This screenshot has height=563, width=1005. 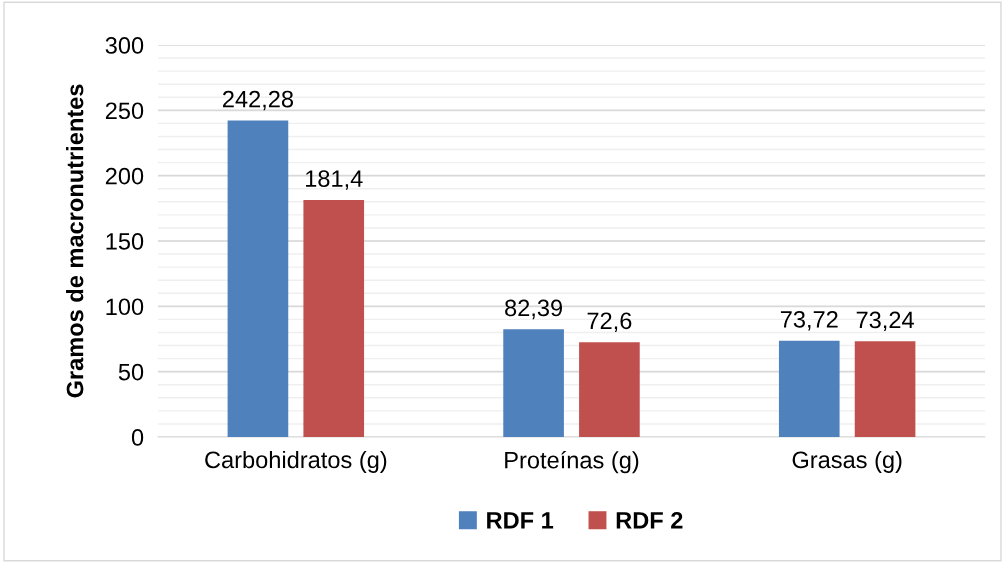 I want to click on x-tick-label: Grasas (g), so click(x=847, y=461).